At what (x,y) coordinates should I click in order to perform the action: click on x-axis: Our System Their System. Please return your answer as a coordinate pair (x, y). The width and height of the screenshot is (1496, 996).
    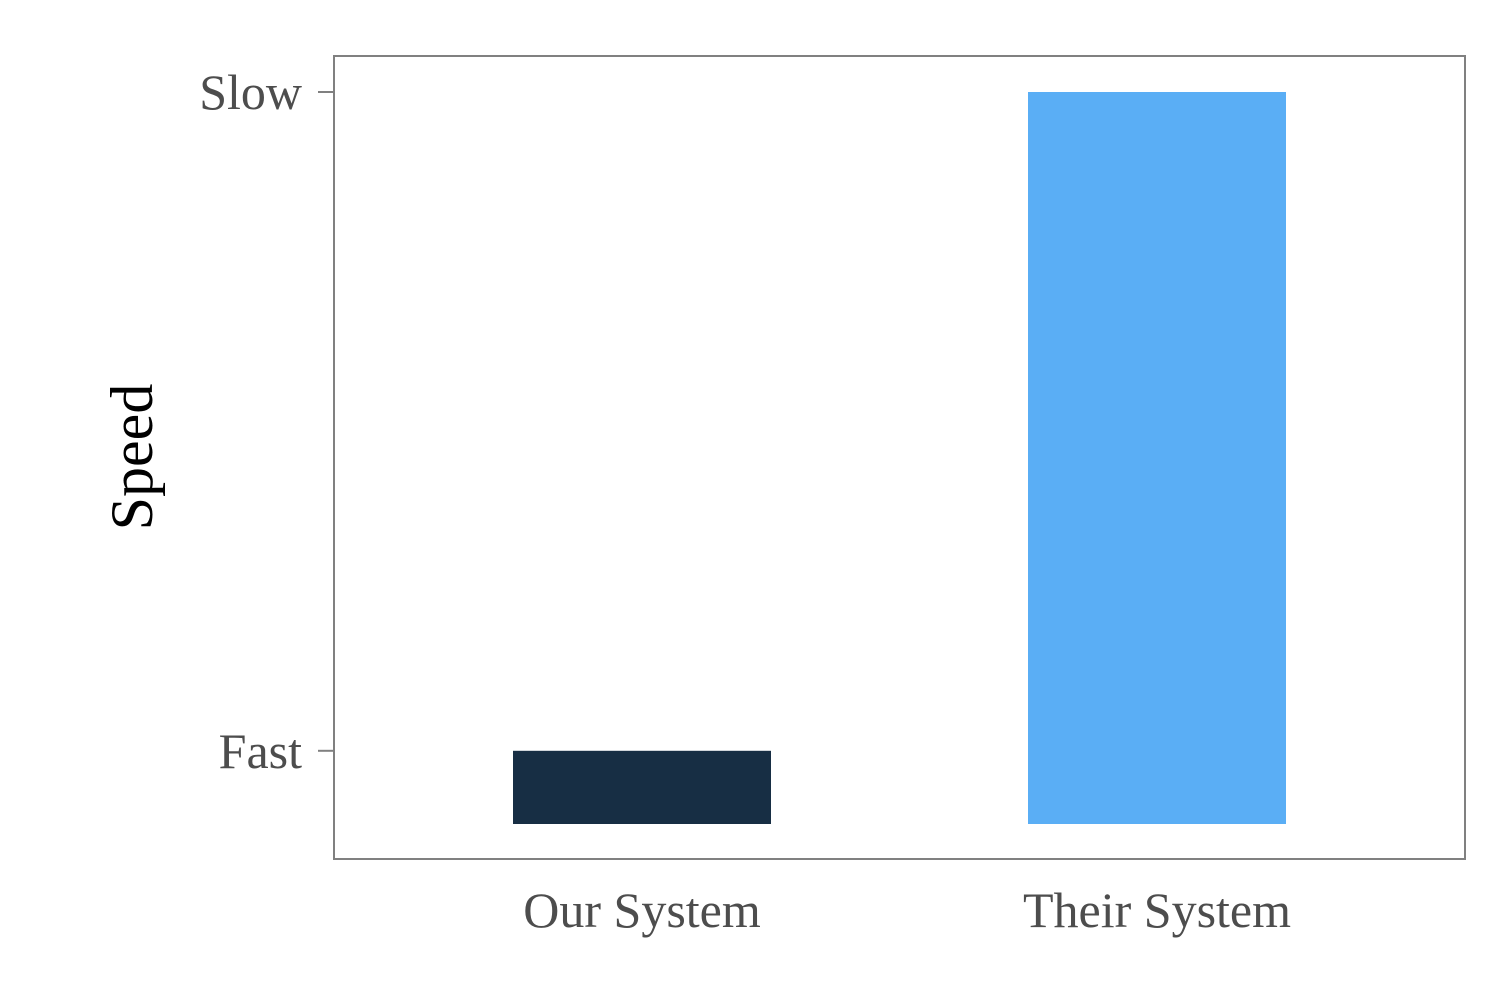
    Looking at the image, I should click on (907, 910).